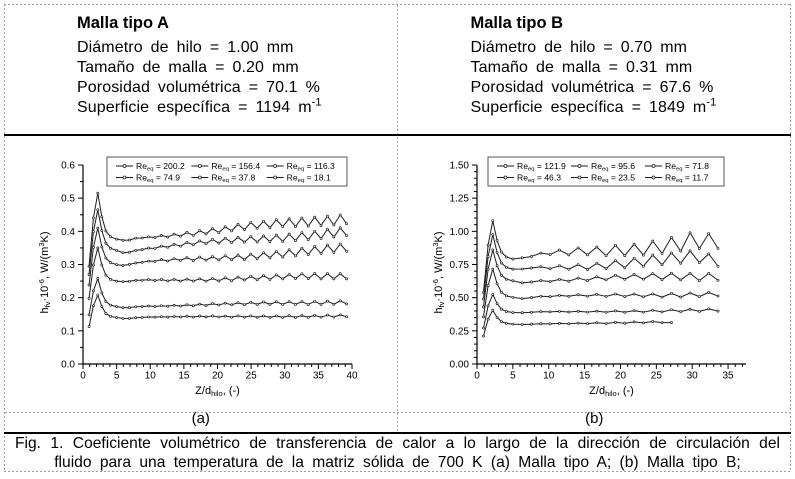  I want to click on spec-line-tamano-b: Tamaño de malla = 0.31 mm, so click(581, 67).